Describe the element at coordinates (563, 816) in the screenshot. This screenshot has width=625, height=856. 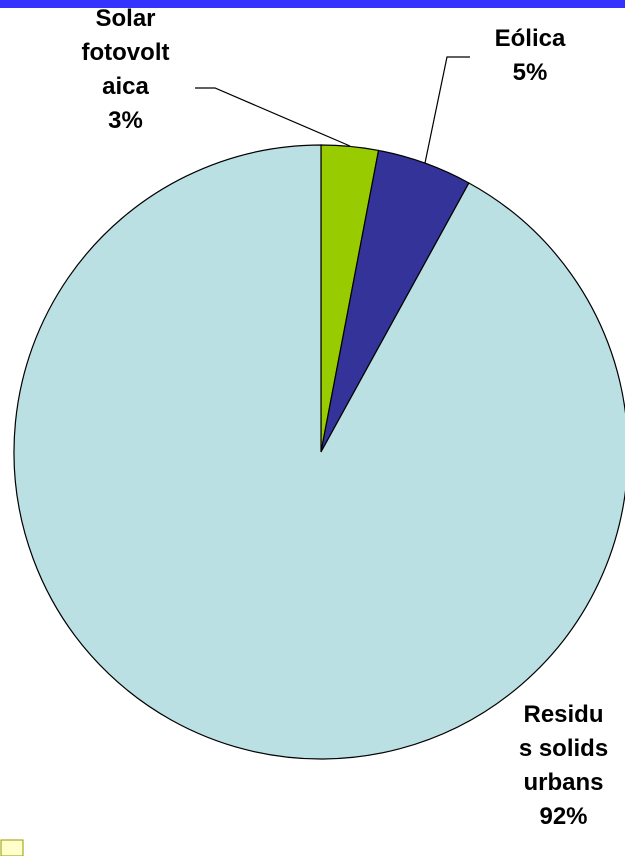
I see `value-label: 92%` at that location.